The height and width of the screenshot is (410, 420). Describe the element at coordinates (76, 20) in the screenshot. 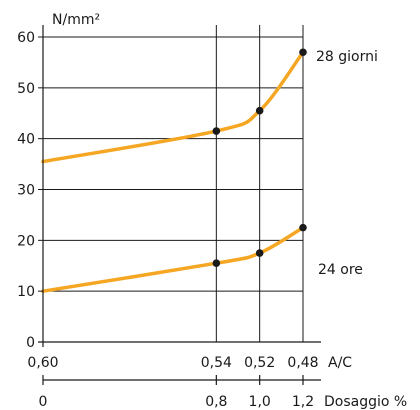

I see `y-axis-label: N/mm²` at that location.